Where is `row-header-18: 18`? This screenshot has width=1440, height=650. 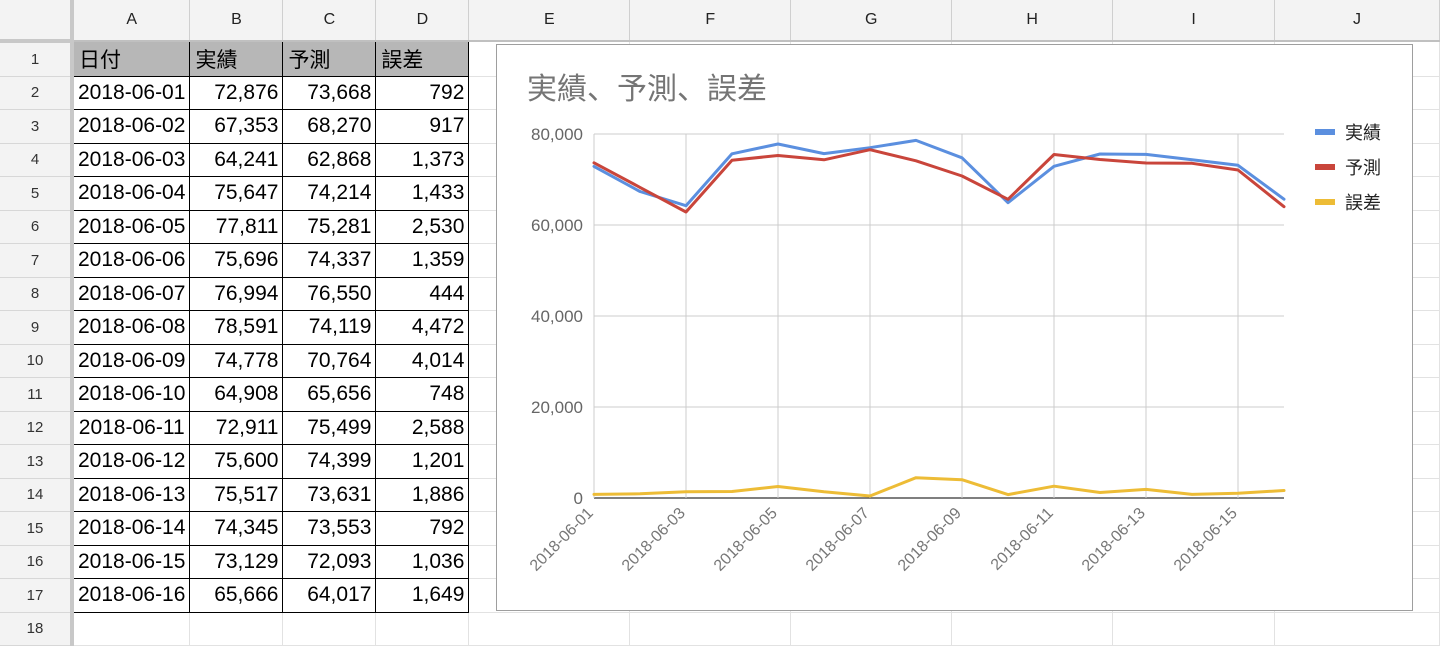
row-header-18: 18 is located at coordinates (37, 629).